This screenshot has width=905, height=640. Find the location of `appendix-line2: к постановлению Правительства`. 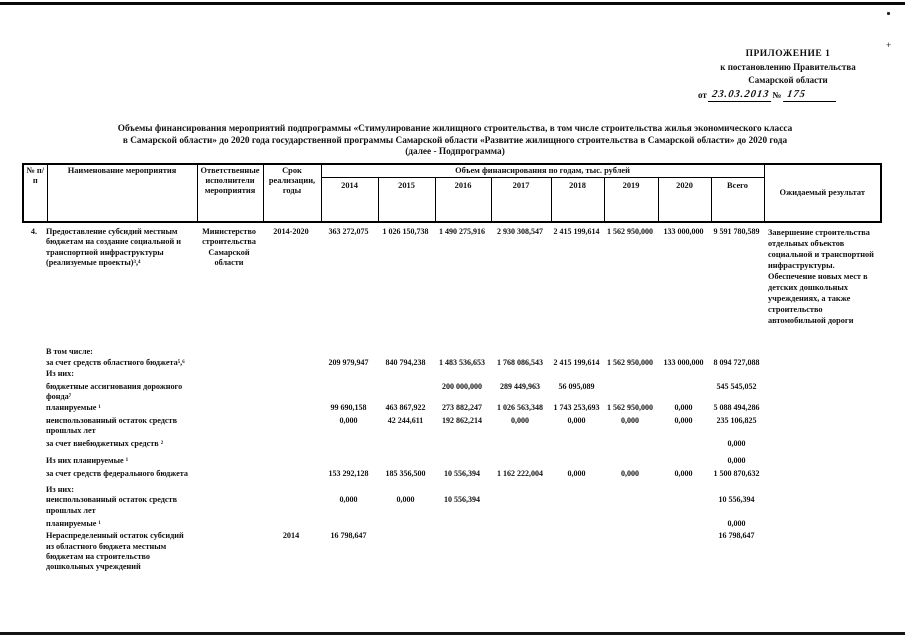

appendix-line2: к постановлению Правительства is located at coordinates (788, 67).